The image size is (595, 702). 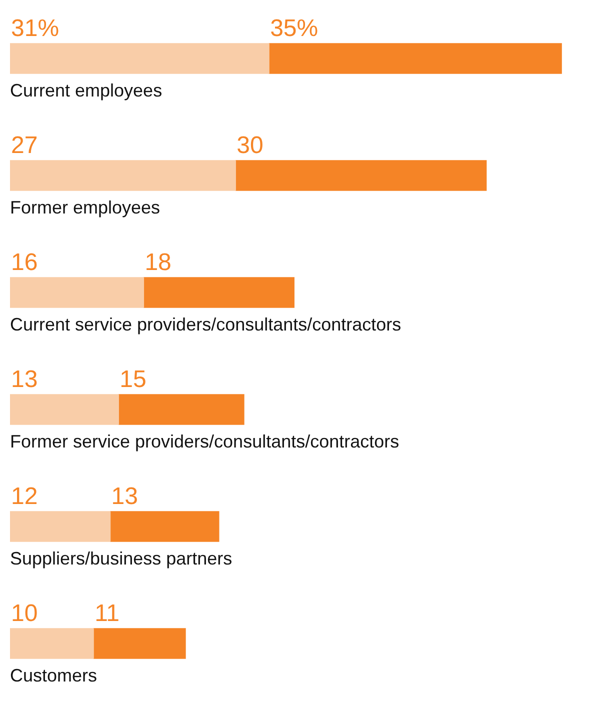 I want to click on data-label: 31%, so click(x=35, y=28).